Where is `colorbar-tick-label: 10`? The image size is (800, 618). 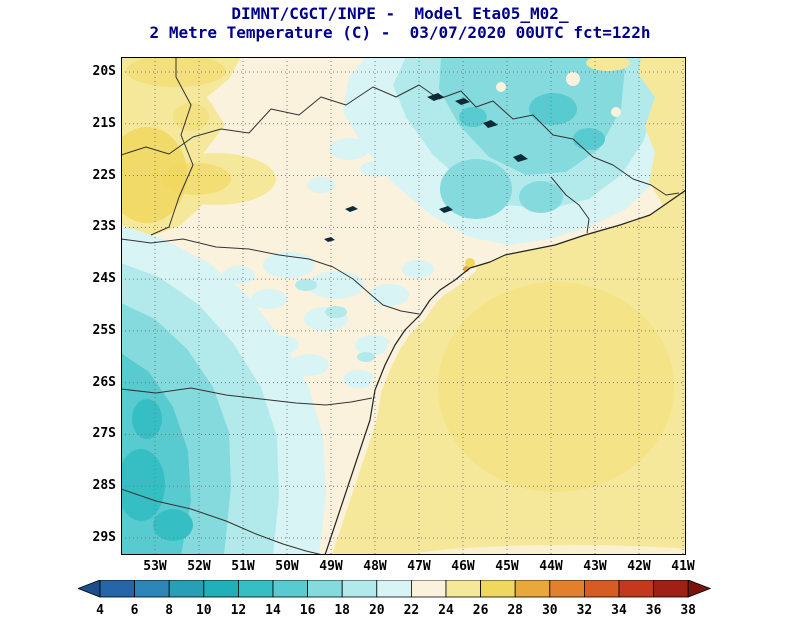 colorbar-tick-label: 10 is located at coordinates (204, 610).